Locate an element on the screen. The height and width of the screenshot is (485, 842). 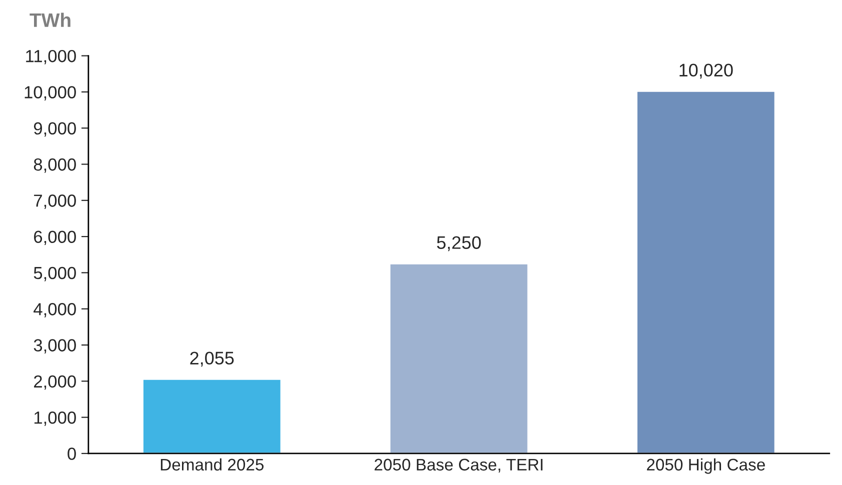
y-tick-label: 3,000 is located at coordinates (55, 346).